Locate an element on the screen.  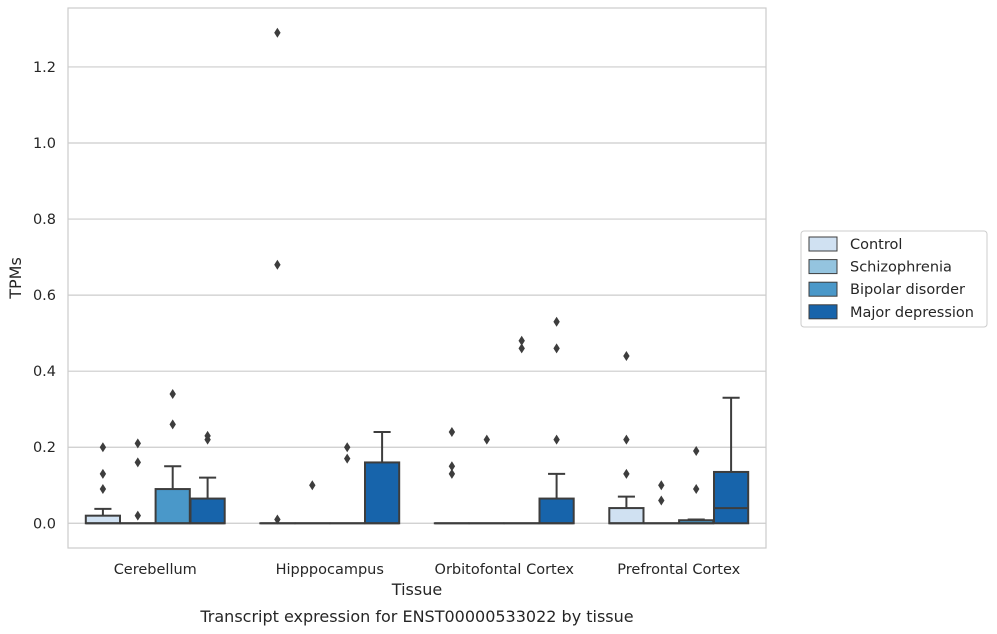
legend-frame is located at coordinates (894, 279).